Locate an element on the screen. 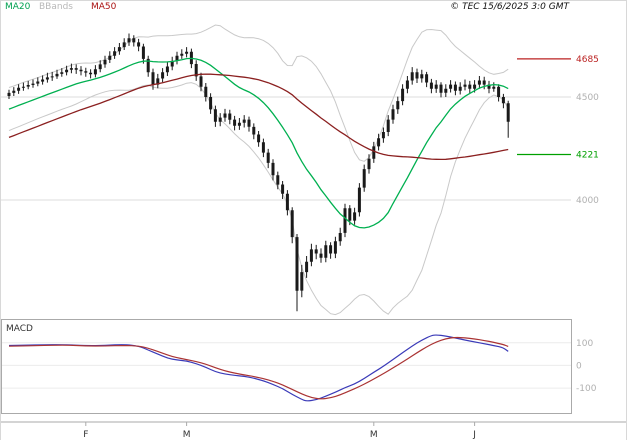  month-label: J is located at coordinates (474, 435).